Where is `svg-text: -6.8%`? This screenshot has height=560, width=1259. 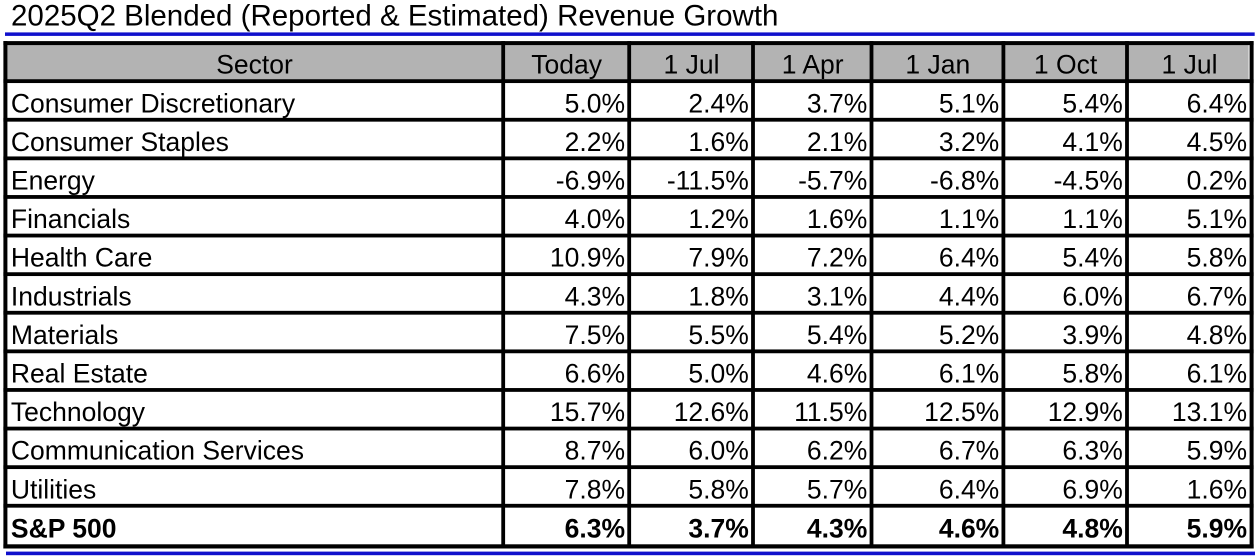
svg-text: -6.8% is located at coordinates (964, 181).